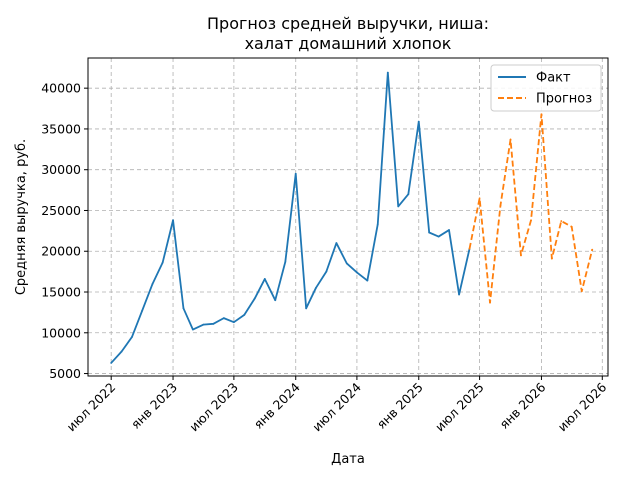 This screenshot has width=640, height=480. What do you see at coordinates (564, 99) in the screenshot?
I see `legend-label-forecast: Прогноз` at bounding box center [564, 99].